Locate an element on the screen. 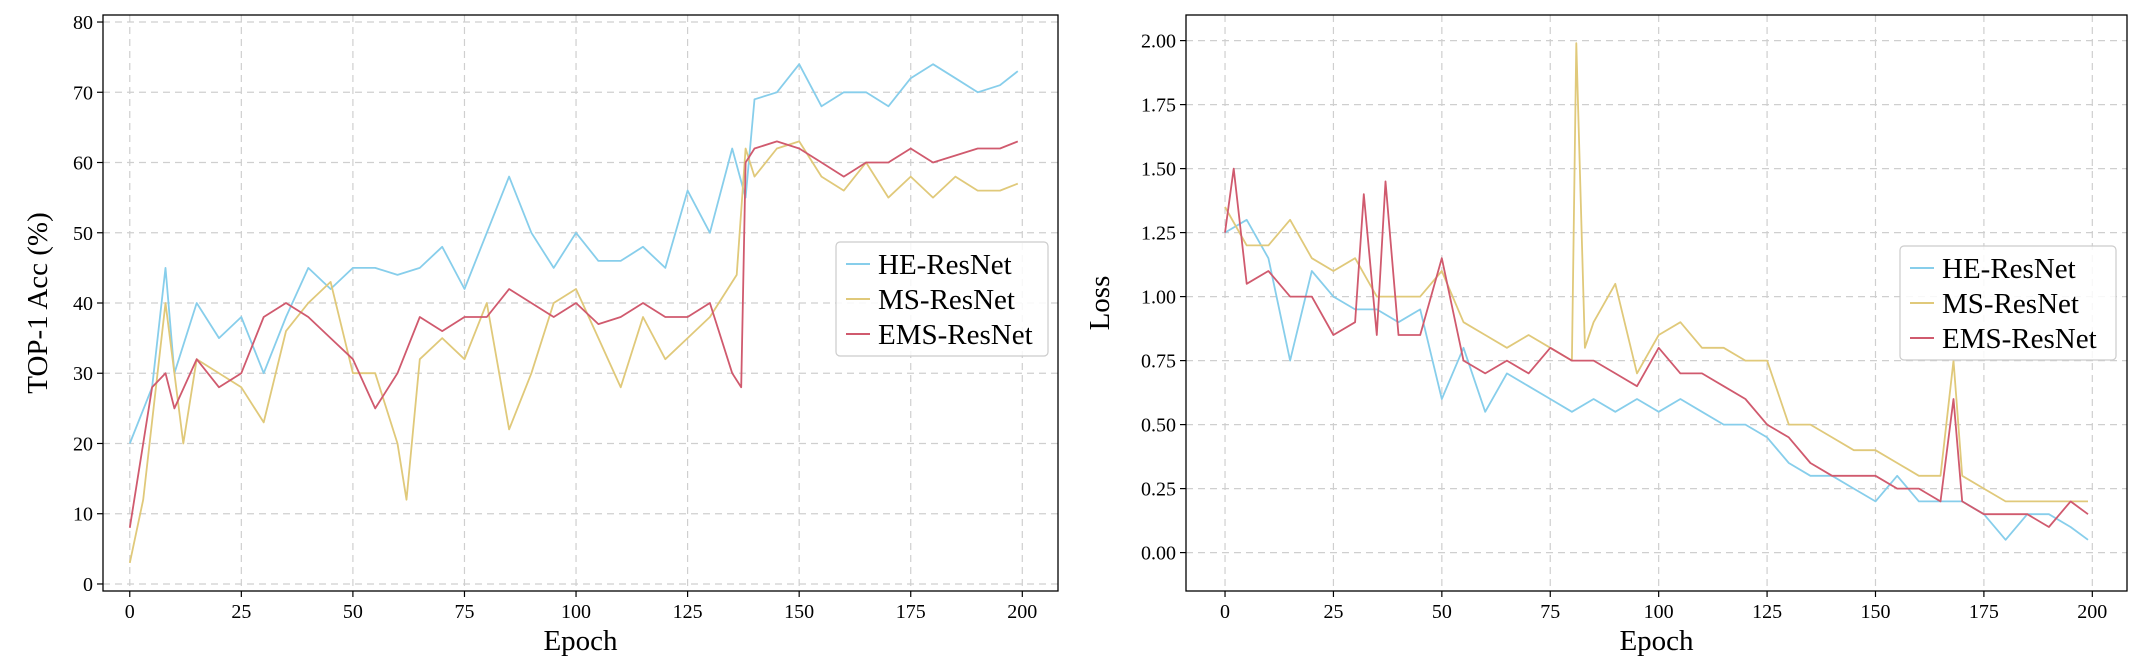 The height and width of the screenshot is (664, 2149). y-tick-label: 2.00 is located at coordinates (1158, 42).